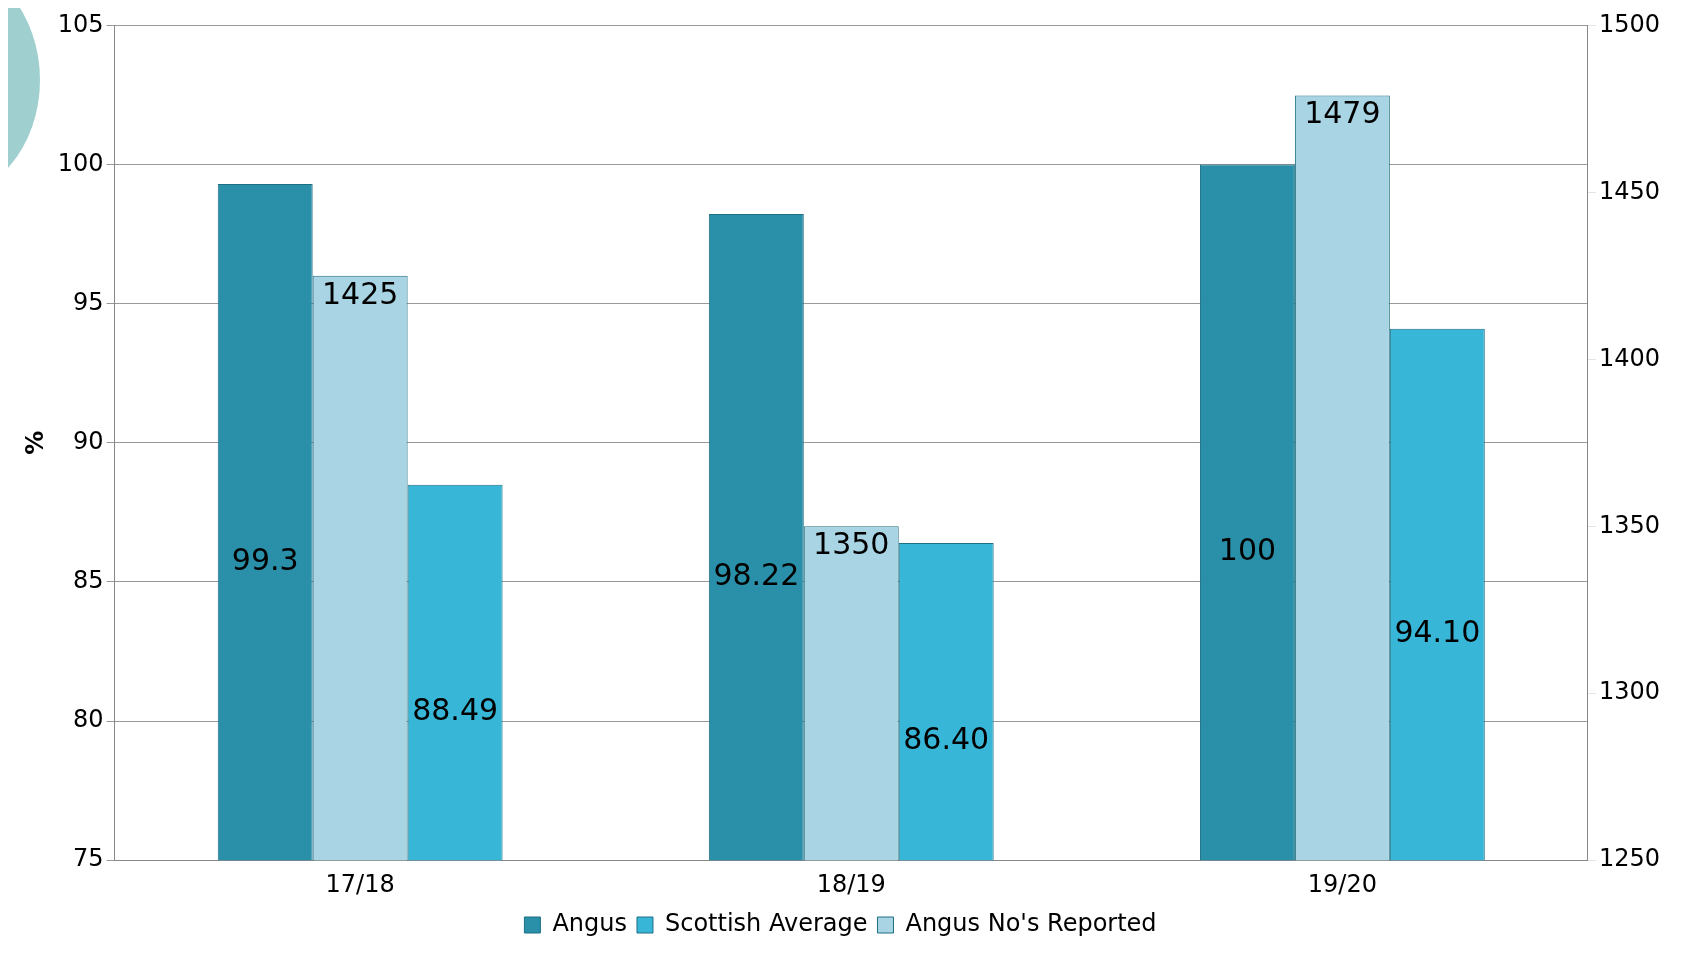 Image resolution: width=1681 pixels, height=955 pixels. Describe the element at coordinates (756, 574) in the screenshot. I see `data-label: 98.22` at that location.